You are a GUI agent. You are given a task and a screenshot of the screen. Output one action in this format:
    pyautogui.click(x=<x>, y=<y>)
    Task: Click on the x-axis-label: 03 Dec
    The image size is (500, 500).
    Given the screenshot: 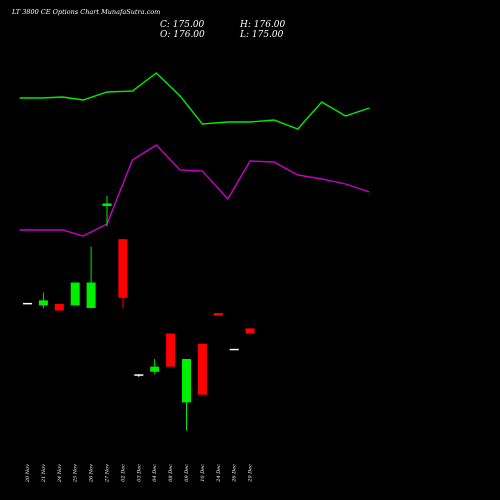 What is the action you would take?
    pyautogui.click(x=139, y=473)
    